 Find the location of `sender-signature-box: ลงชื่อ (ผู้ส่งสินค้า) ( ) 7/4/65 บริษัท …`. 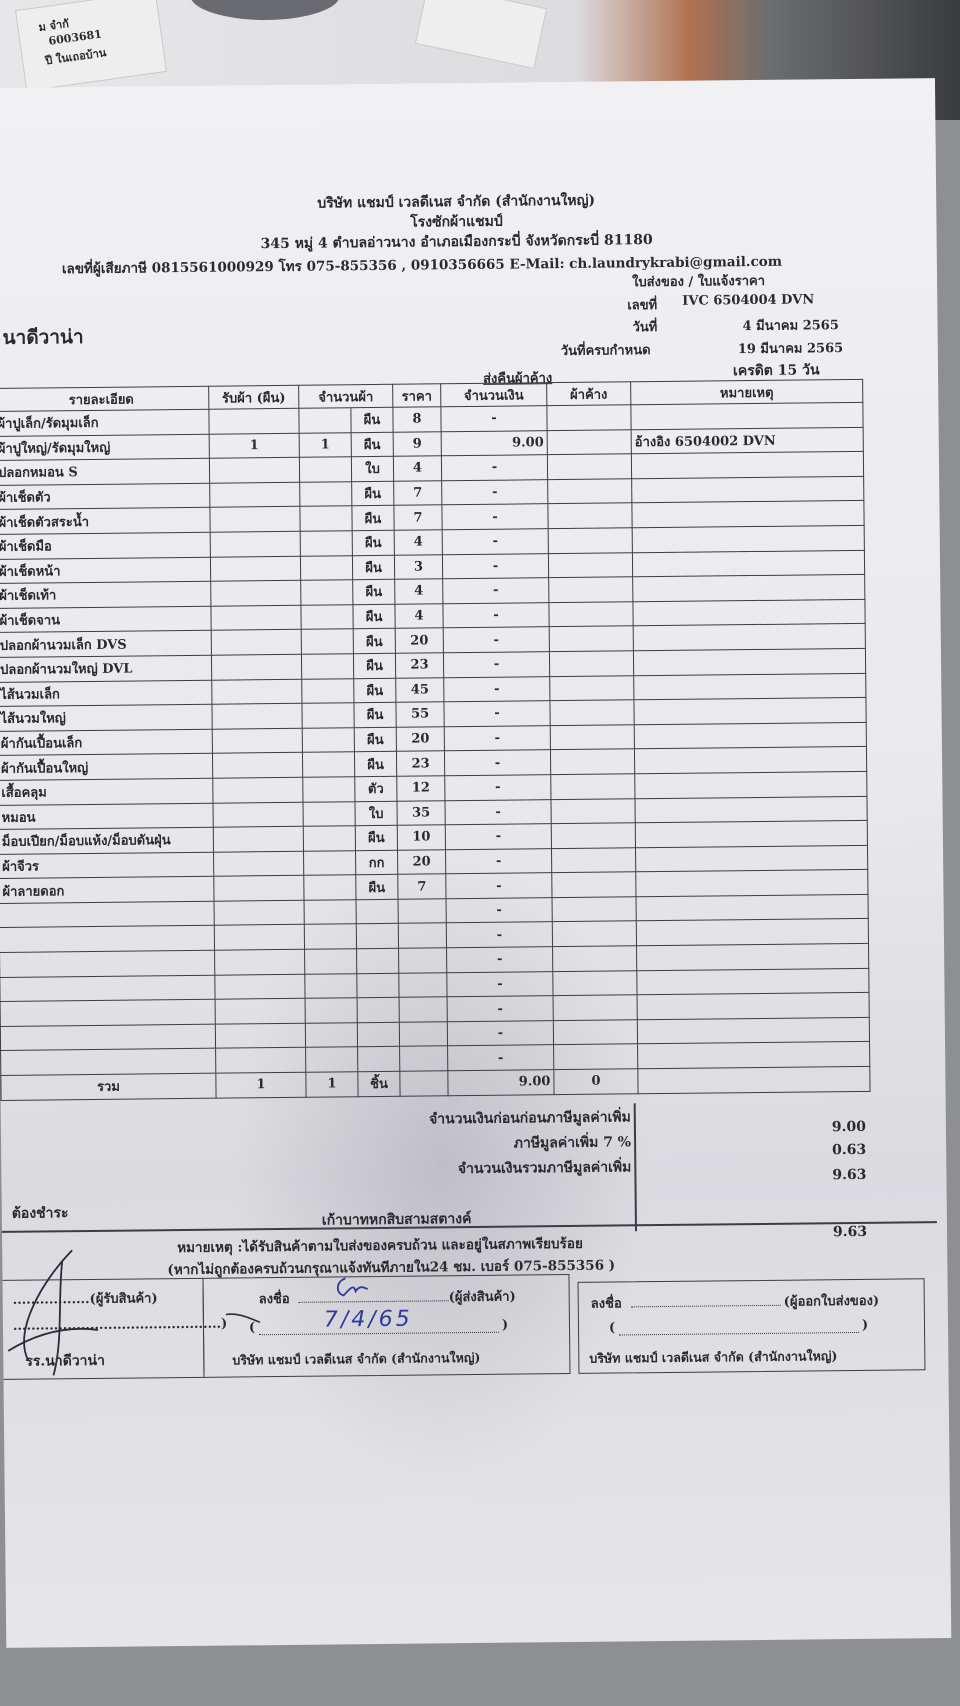

sender-signature-box: ลงชื่อ (ผู้ส่งสินค้า) ( ) 7/4/65 บริษัท … is located at coordinates (386, 1325).